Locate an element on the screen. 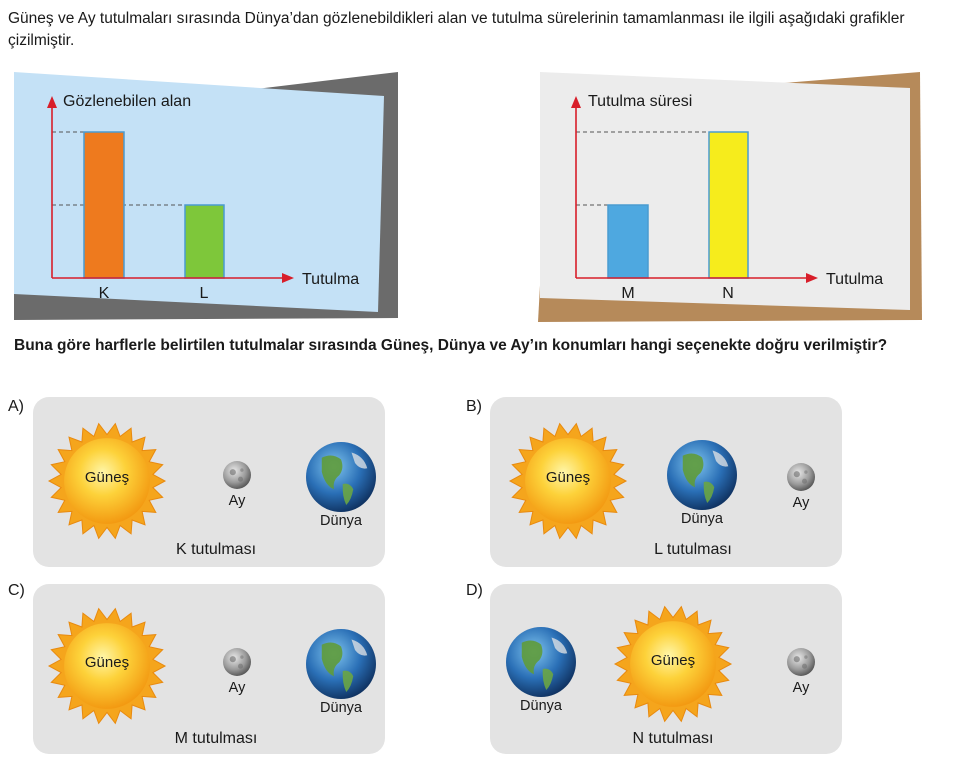 This screenshot has width=977, height=758. option-d: Dünya Güneş Ay N tutulması is located at coordinates (666, 669).